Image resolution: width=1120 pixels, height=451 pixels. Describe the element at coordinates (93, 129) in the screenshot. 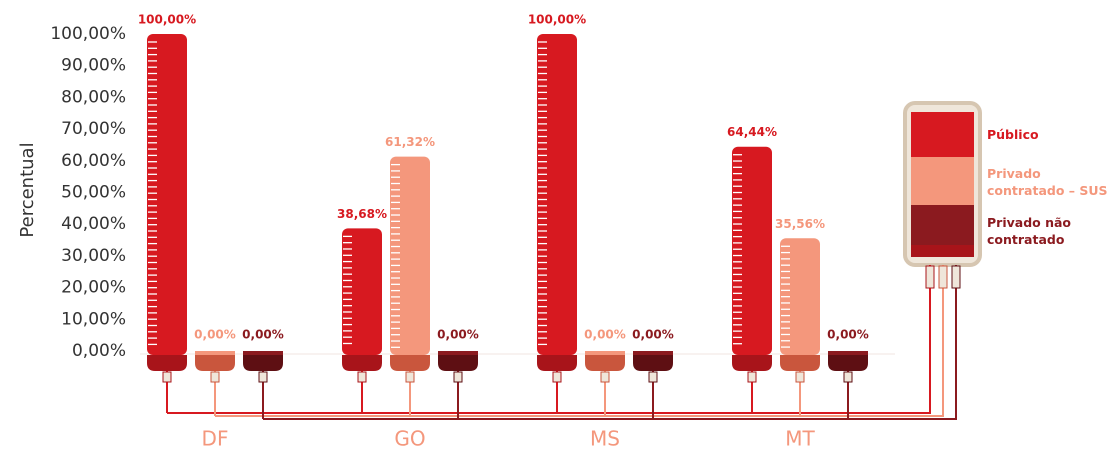

I see `y-tick-label: 70,00%` at that location.